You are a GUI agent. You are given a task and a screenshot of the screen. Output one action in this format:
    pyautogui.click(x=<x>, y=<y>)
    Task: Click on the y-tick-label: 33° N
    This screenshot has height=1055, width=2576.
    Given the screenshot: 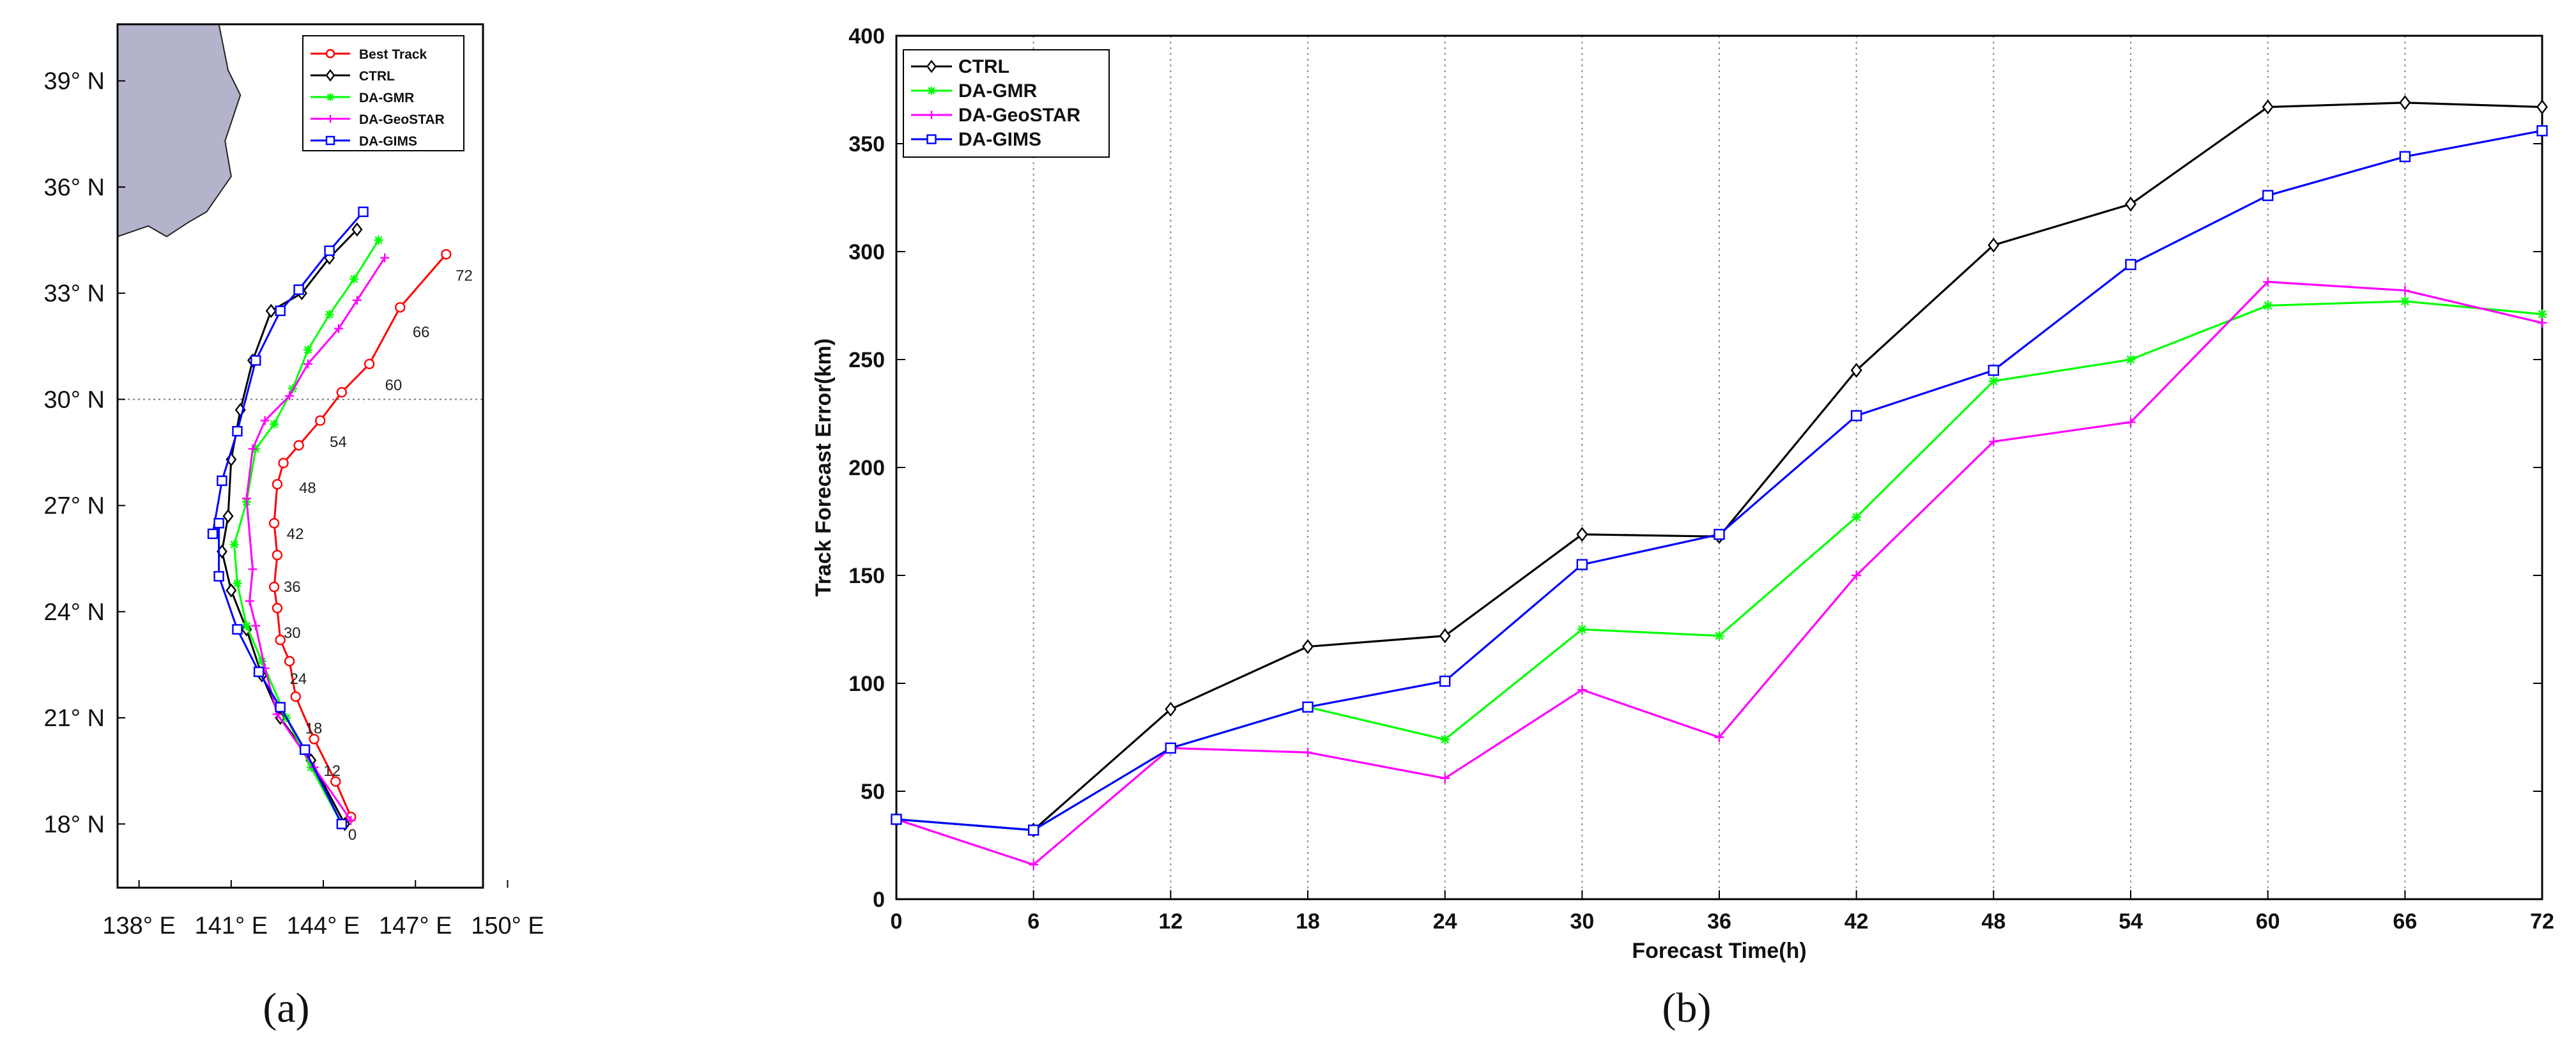 What is the action you would take?
    pyautogui.click(x=74, y=293)
    